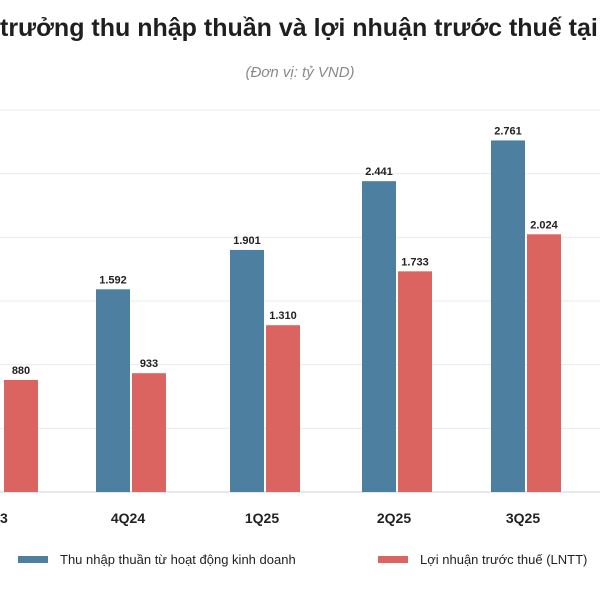 This screenshot has width=600, height=600. What do you see at coordinates (4, 518) in the screenshot?
I see `x-tick-label: 23` at bounding box center [4, 518].